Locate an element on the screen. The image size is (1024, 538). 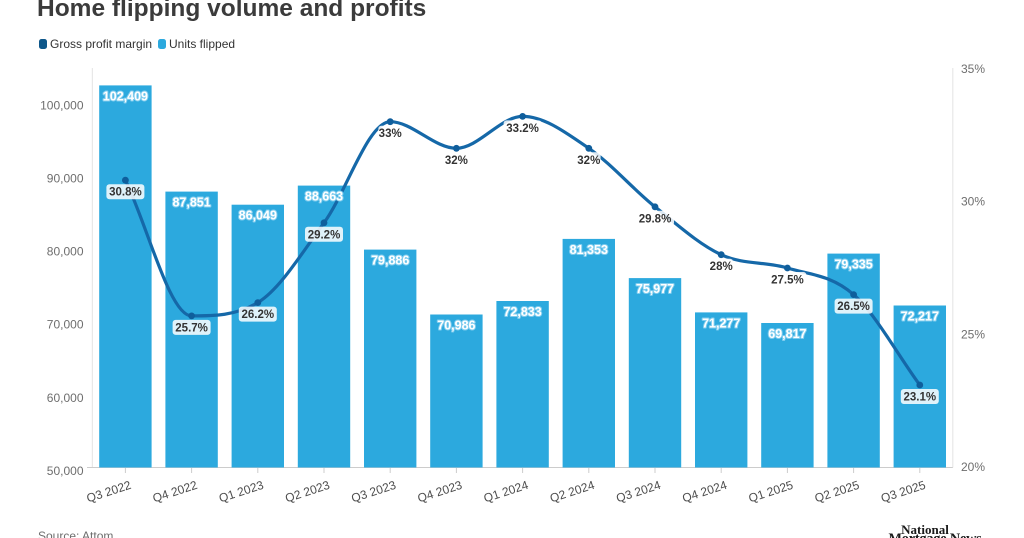
svg-text: 80,000 is located at coordinates (65, 252).